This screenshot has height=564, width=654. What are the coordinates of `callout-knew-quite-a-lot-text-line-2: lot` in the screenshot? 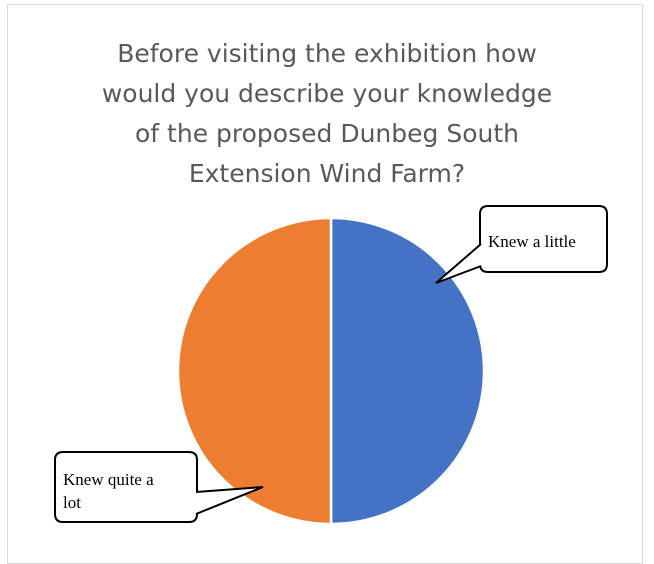 It's located at (72, 502).